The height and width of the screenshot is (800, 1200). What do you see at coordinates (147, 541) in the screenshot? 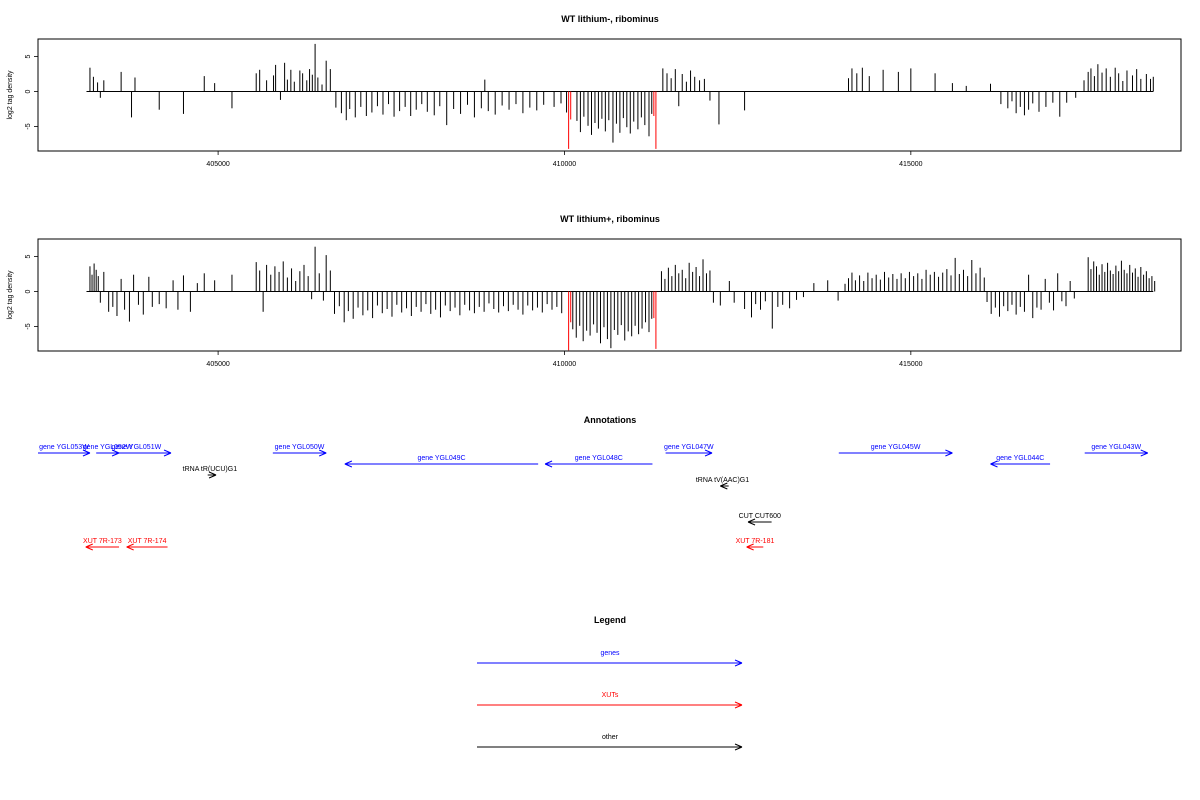
I see `feature-label: XUT 7R-174` at bounding box center [147, 541].